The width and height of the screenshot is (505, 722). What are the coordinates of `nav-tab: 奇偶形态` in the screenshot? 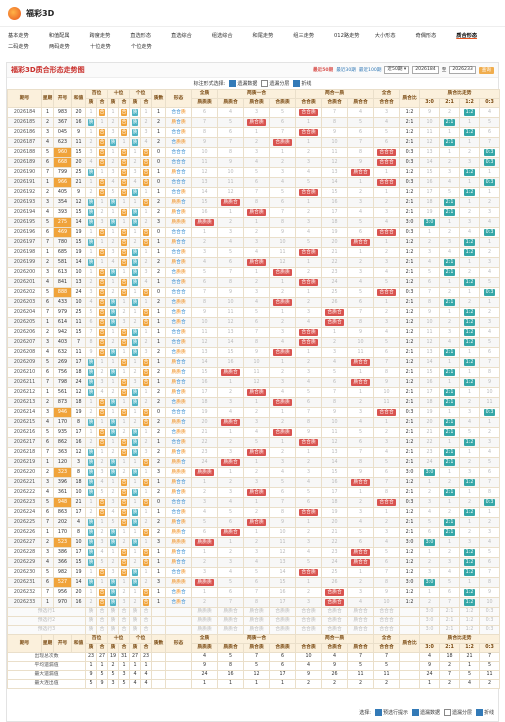 It's located at (426, 36).